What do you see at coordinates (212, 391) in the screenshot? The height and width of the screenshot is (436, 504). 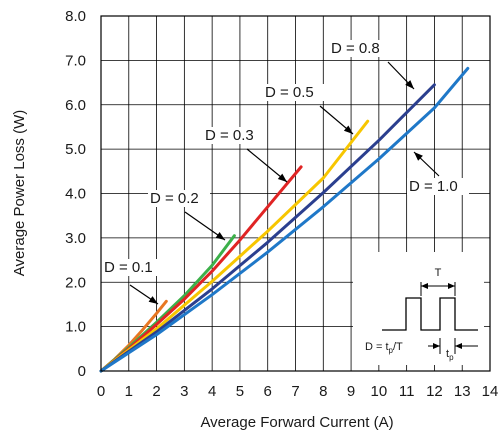 I see `x-tick-label: 4` at bounding box center [212, 391].